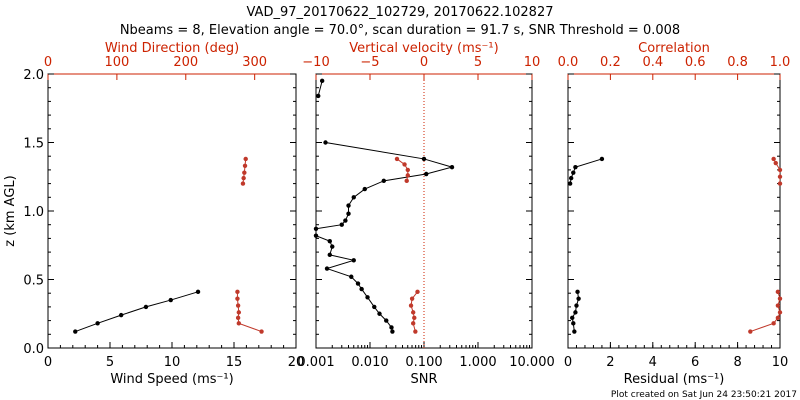 This screenshot has width=800, height=400. Describe the element at coordinates (695, 362) in the screenshot. I see `bottom-tick-label: 6` at that location.